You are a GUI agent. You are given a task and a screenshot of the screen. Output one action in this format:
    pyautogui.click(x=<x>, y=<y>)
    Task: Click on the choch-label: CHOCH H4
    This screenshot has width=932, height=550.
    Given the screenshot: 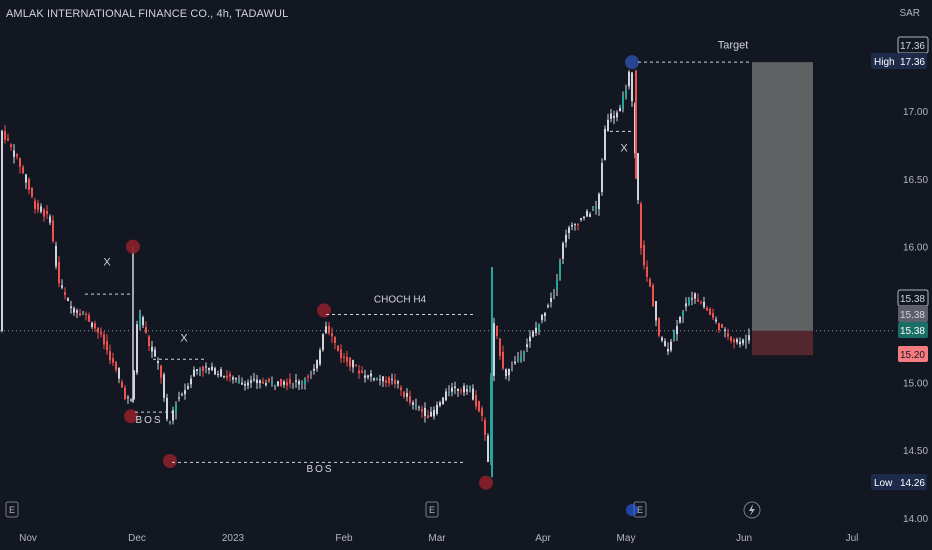 What is the action you would take?
    pyautogui.click(x=400, y=299)
    